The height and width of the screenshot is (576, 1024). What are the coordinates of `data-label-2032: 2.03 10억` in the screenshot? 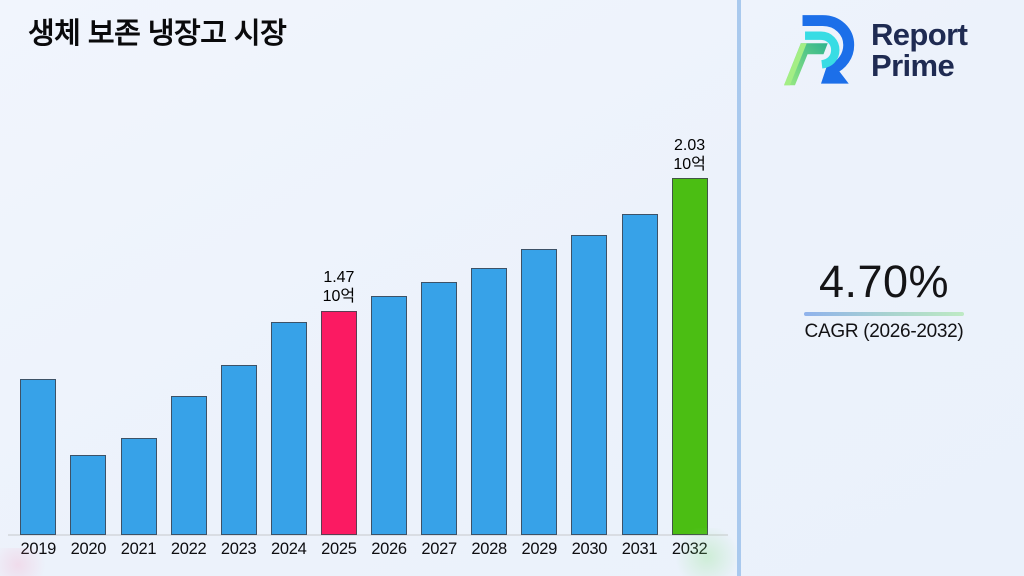 It's located at (690, 155).